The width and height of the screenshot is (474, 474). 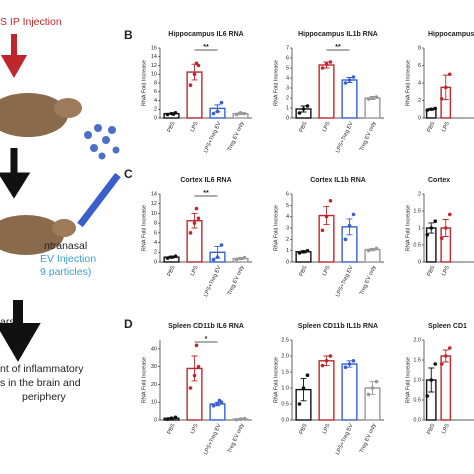 I want to click on chart-title: Hippocampus, so click(x=451, y=34).